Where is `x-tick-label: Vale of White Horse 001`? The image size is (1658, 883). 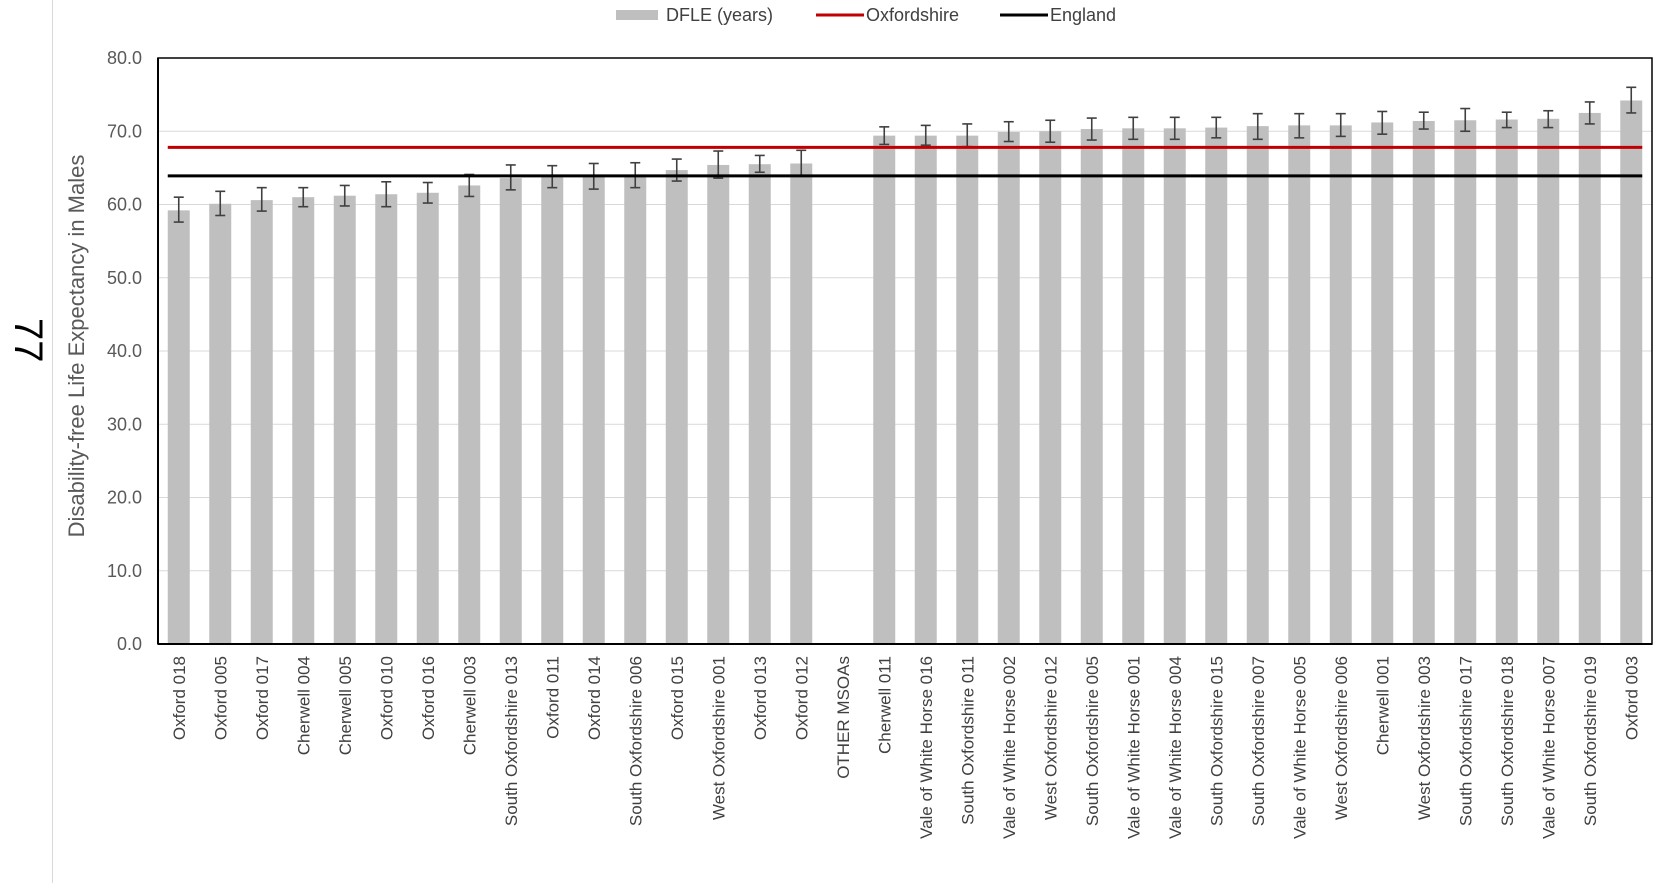
x-tick-label: Vale of White Horse 001 is located at coordinates (1133, 747).